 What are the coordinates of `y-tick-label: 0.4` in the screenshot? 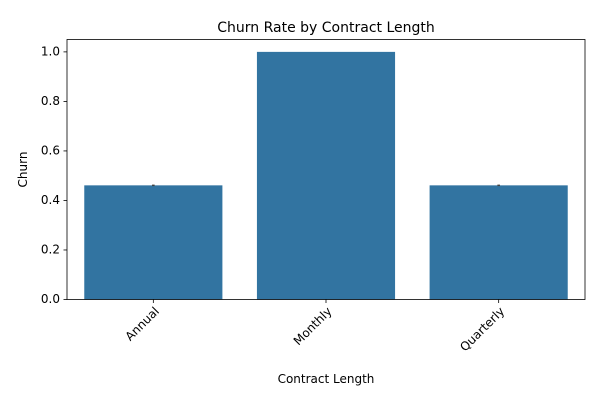 It's located at (50, 200).